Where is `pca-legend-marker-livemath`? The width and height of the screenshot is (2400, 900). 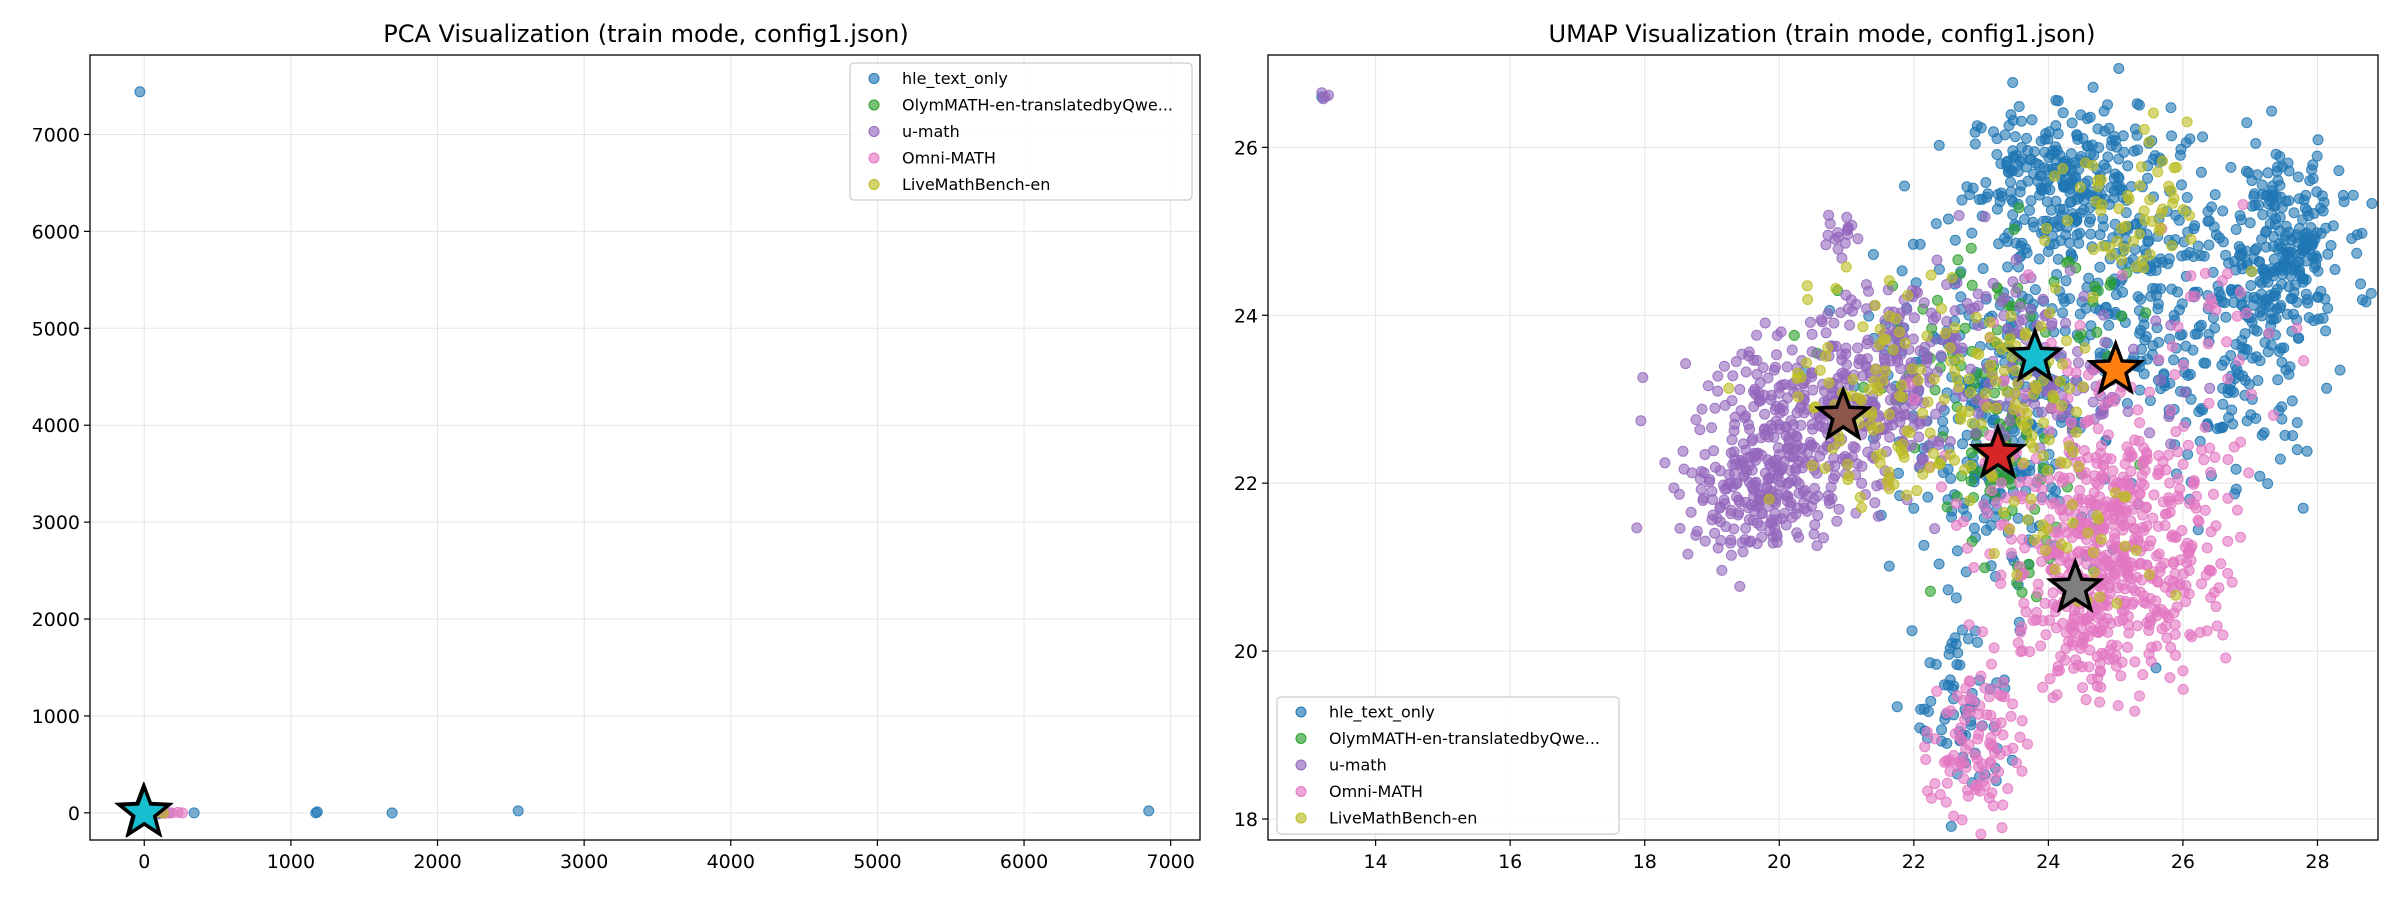 pca-legend-marker-livemath is located at coordinates (874, 184).